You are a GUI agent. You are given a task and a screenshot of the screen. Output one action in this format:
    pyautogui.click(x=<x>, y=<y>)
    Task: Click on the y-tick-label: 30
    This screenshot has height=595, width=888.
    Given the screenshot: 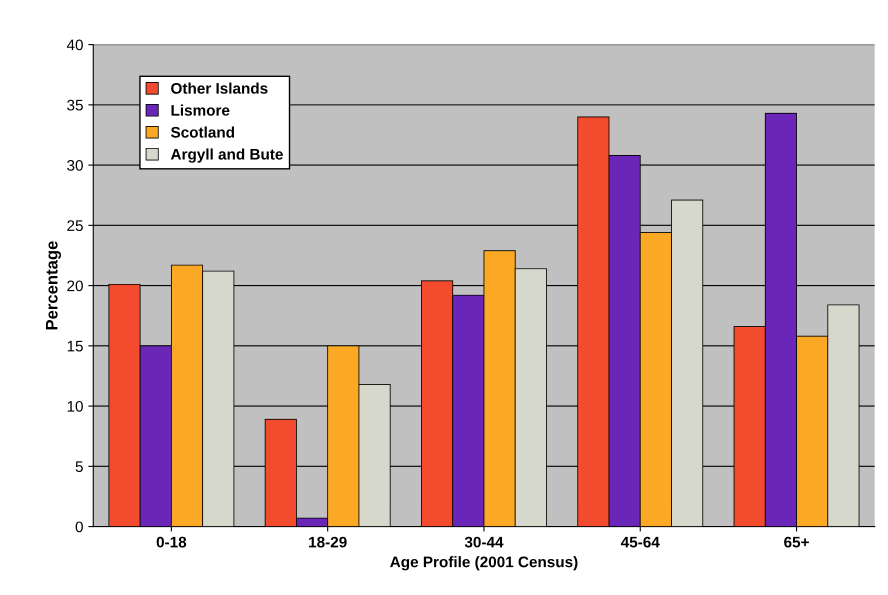 What is the action you would take?
    pyautogui.click(x=75, y=165)
    